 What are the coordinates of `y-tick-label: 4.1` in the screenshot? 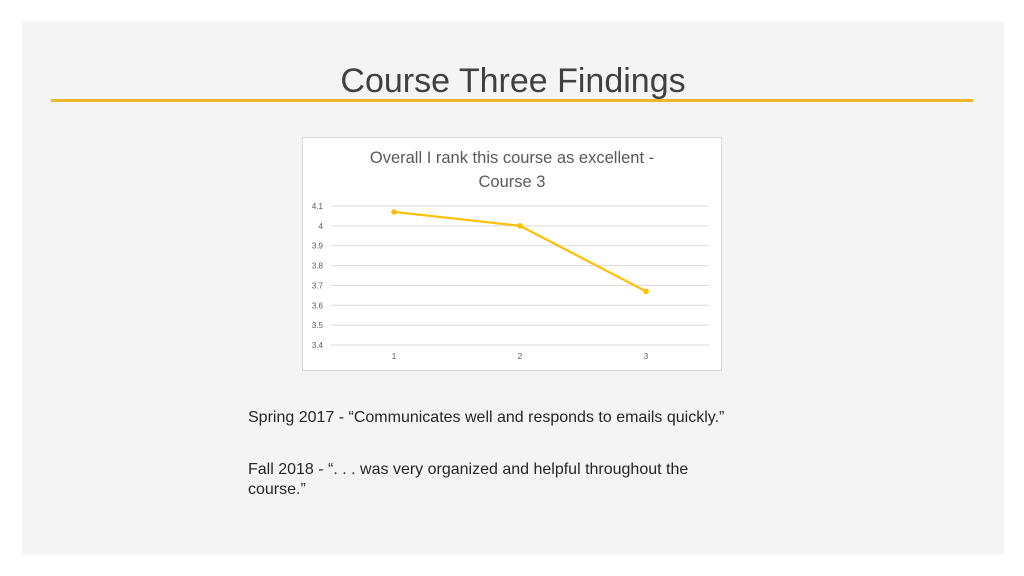 It's located at (318, 206).